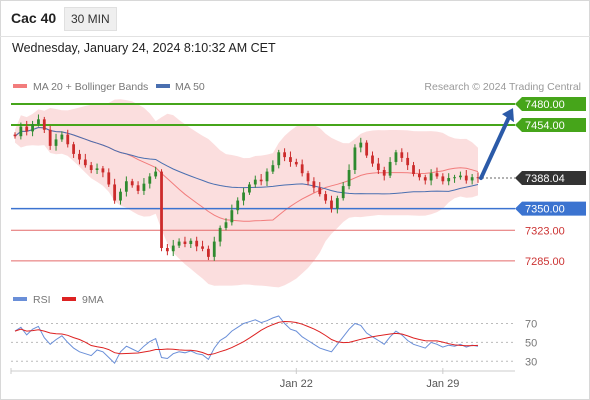 The width and height of the screenshot is (590, 400). Describe the element at coordinates (495, 148) in the screenshot. I see `forecast-arrow-shaft` at that location.